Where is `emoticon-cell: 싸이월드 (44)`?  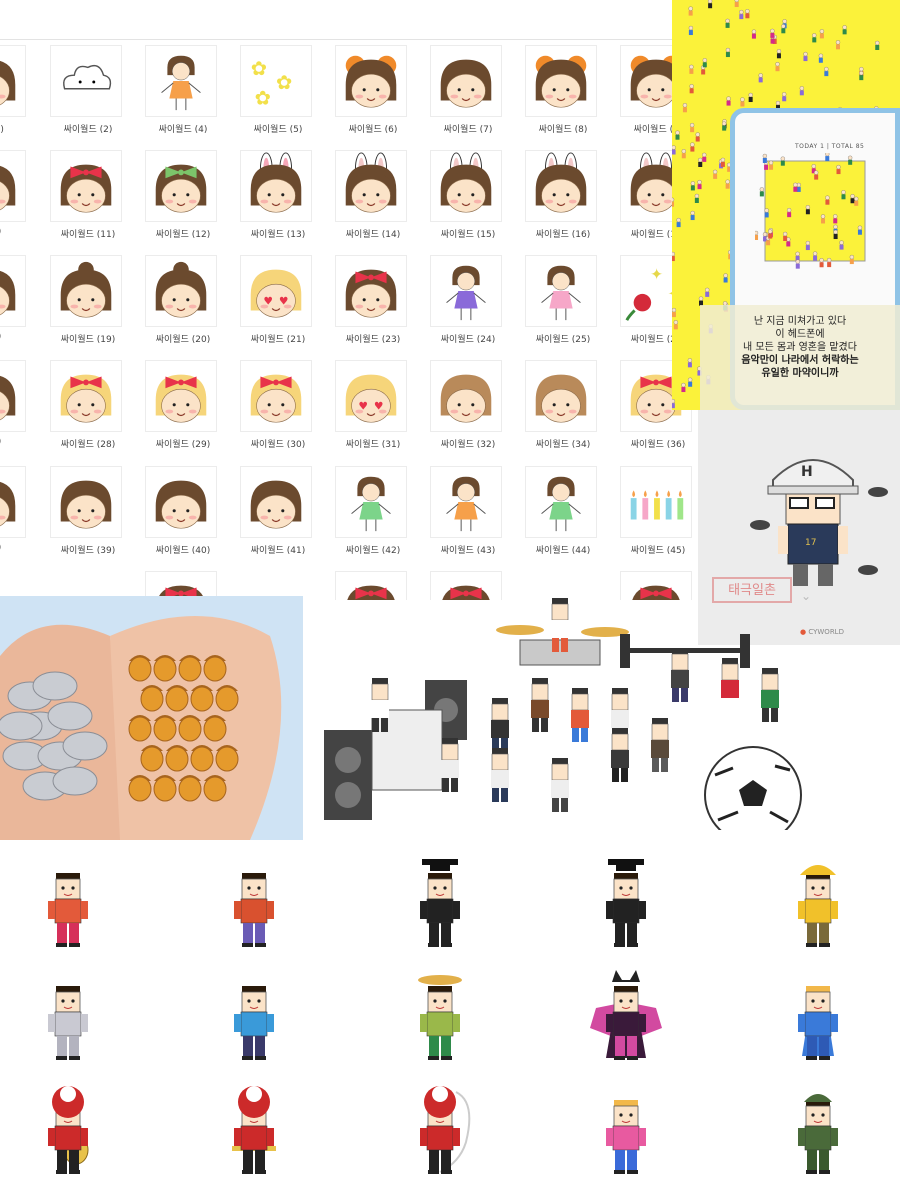
emoticon-cell: 싸이월드 (44) is located at coordinates (563, 516).